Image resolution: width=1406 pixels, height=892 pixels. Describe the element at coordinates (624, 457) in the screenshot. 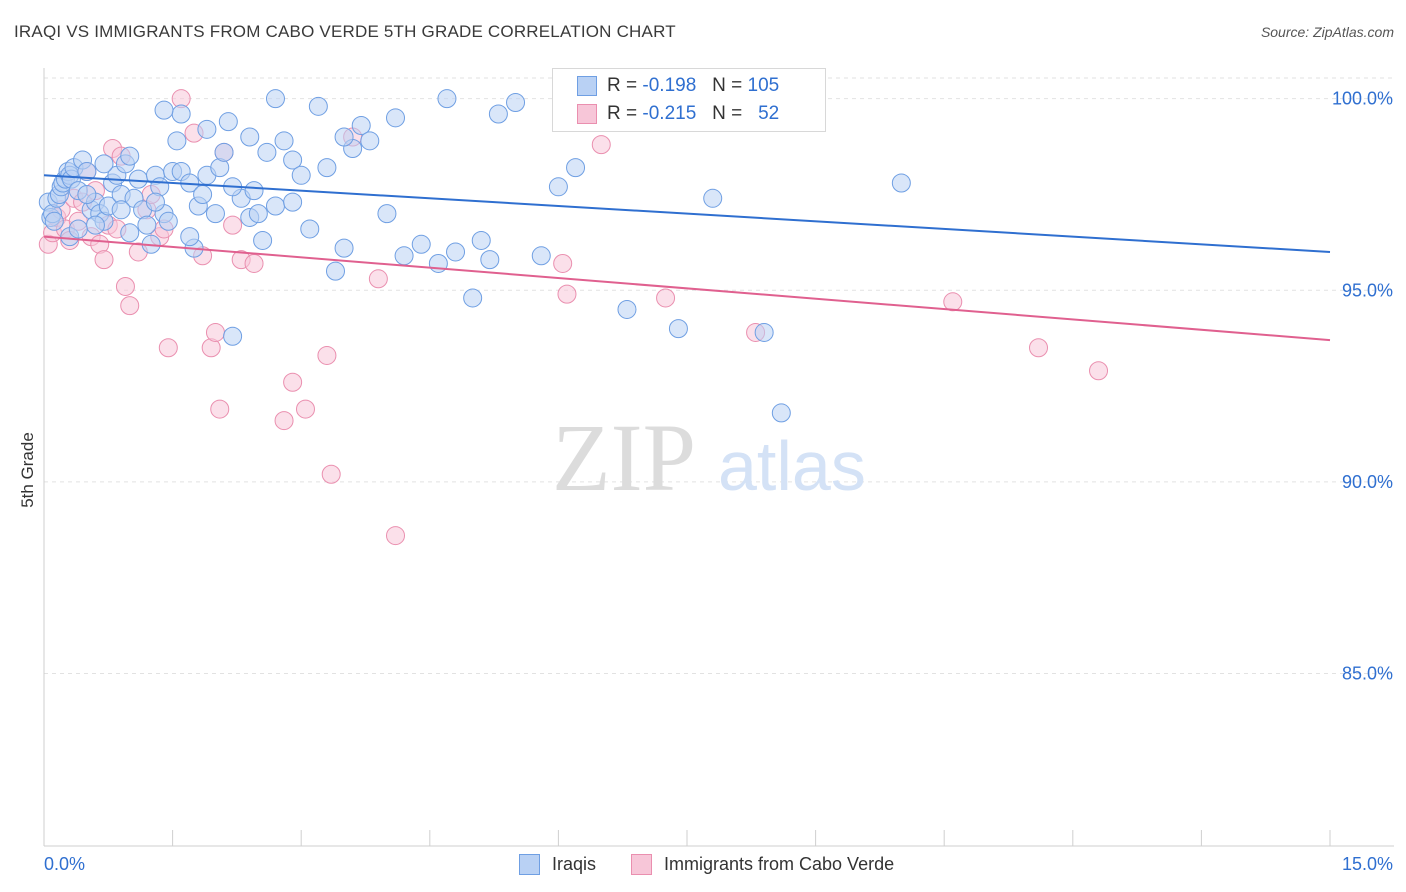

I see `watermark-zip: ZIP` at that location.